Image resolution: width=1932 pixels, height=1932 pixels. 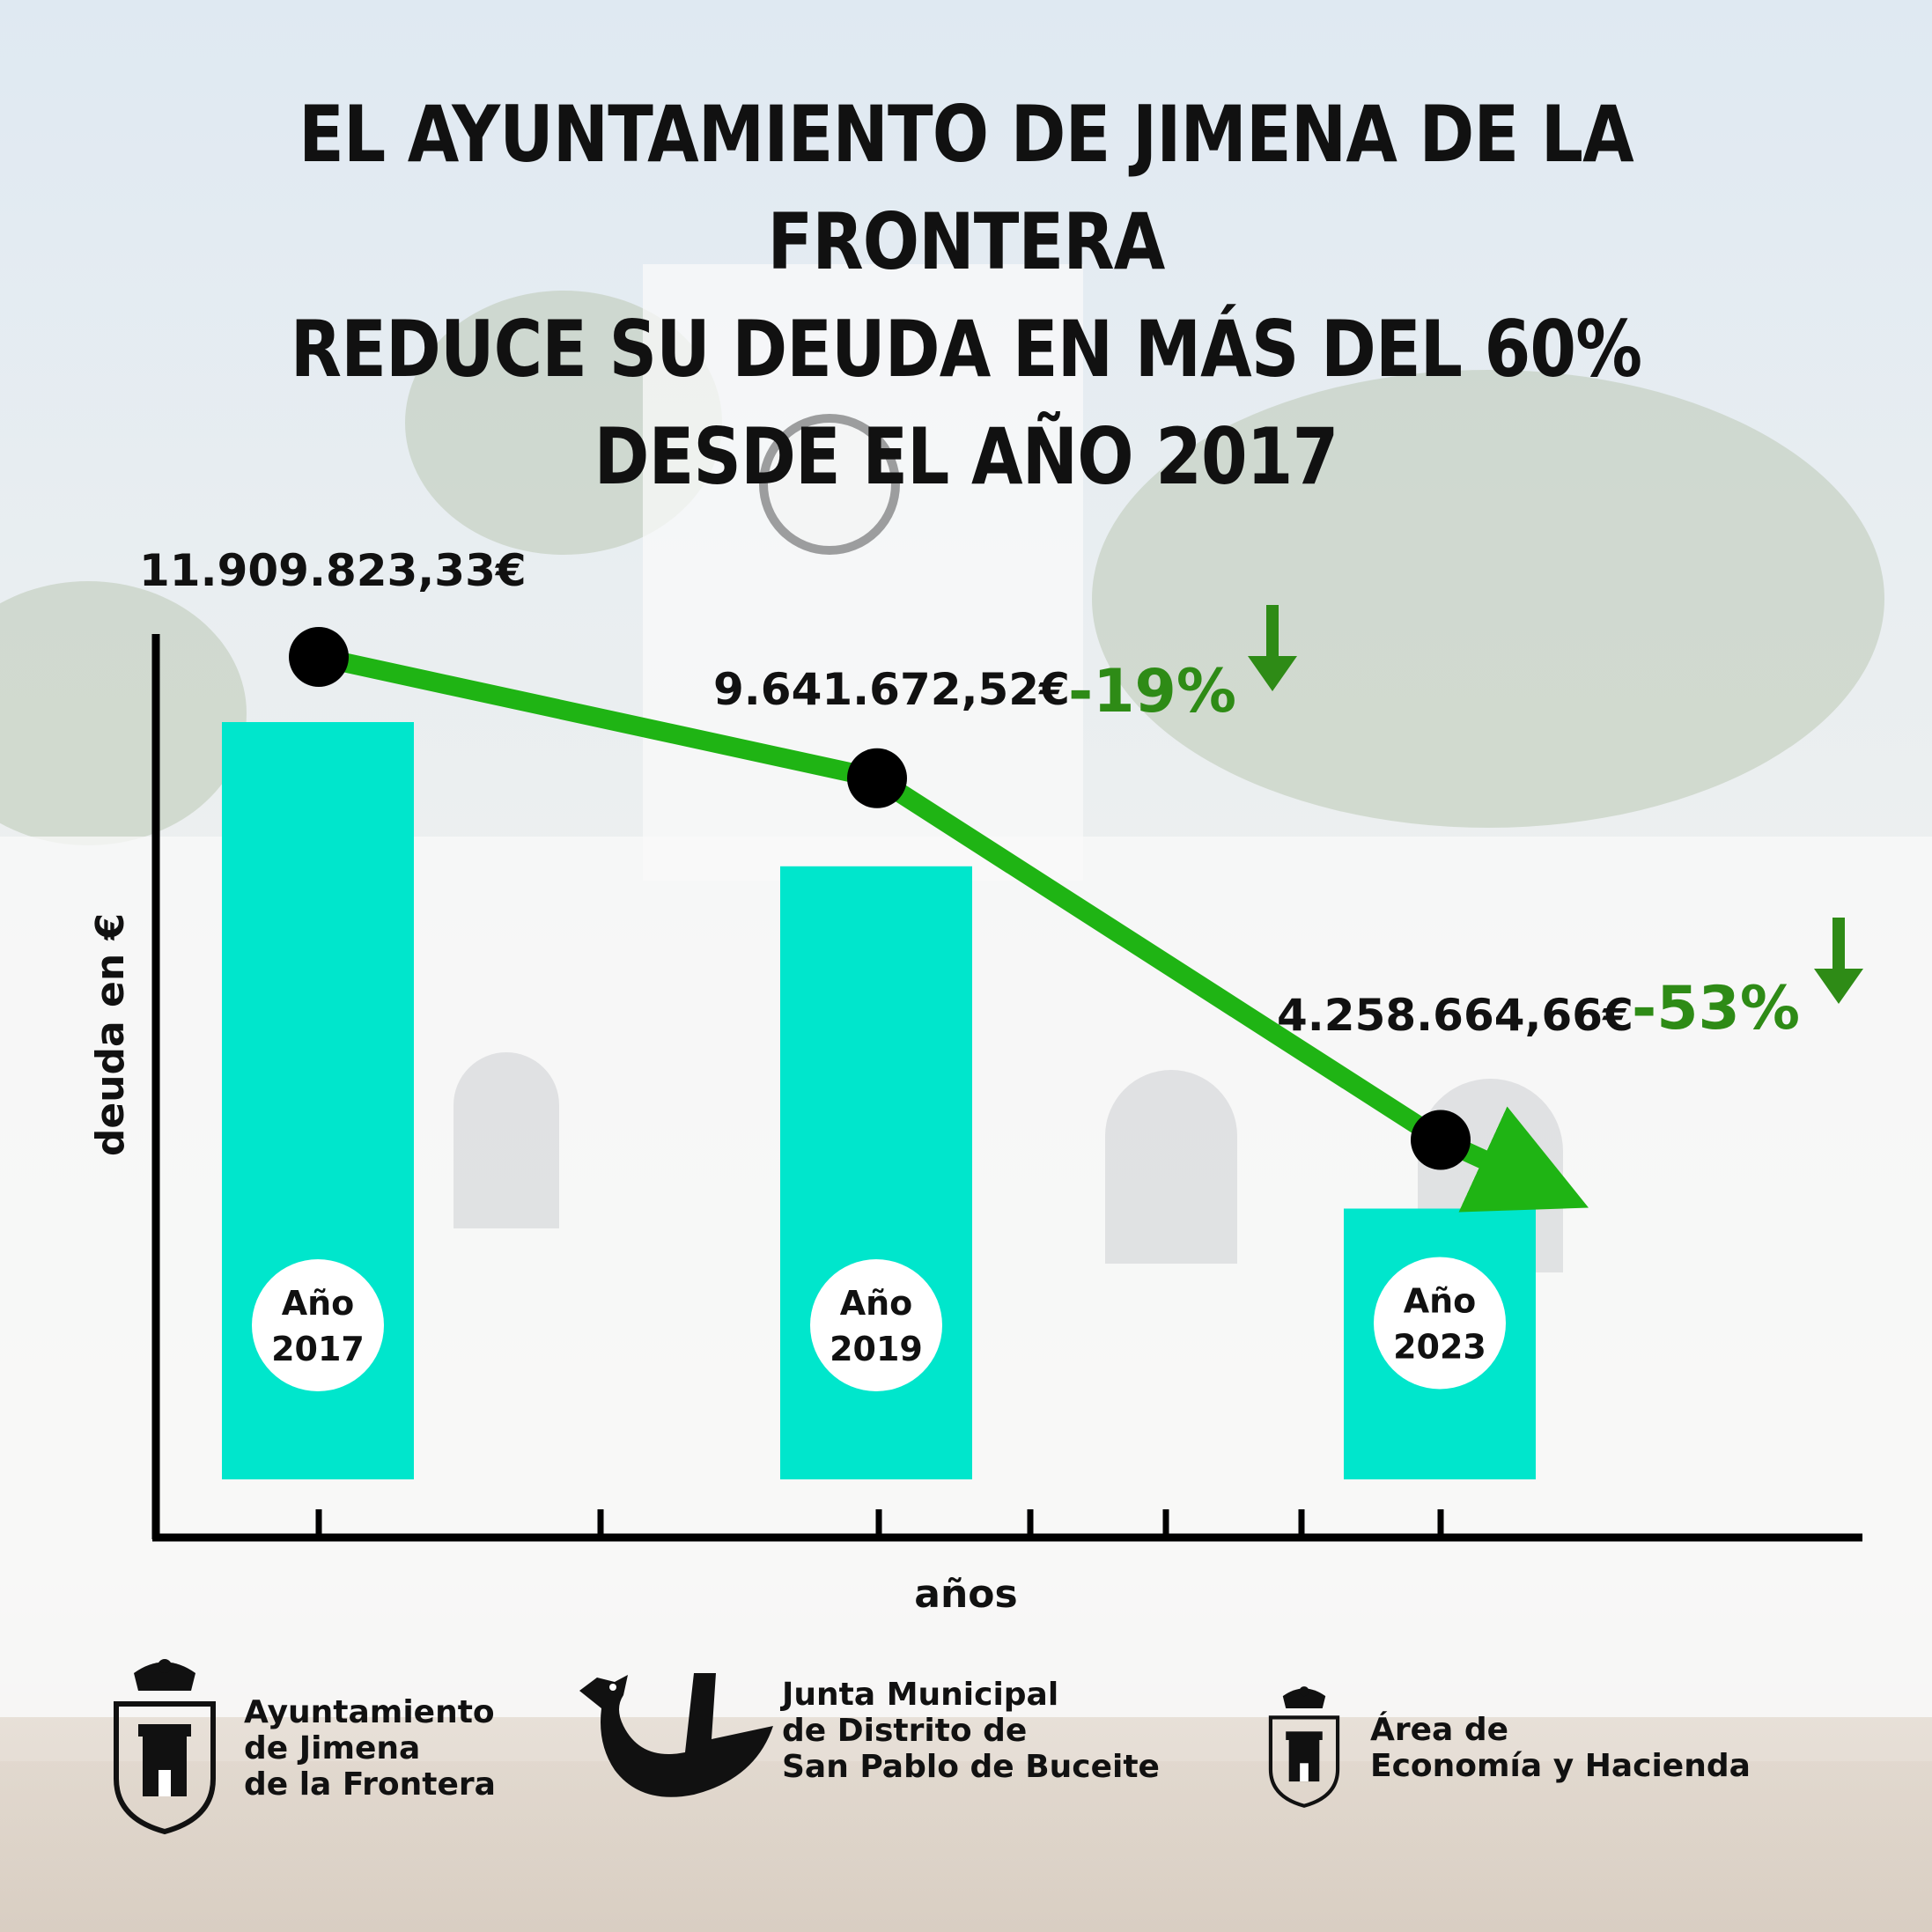 What do you see at coordinates (965, 1594) in the screenshot?
I see `x-axis-label: años` at bounding box center [965, 1594].